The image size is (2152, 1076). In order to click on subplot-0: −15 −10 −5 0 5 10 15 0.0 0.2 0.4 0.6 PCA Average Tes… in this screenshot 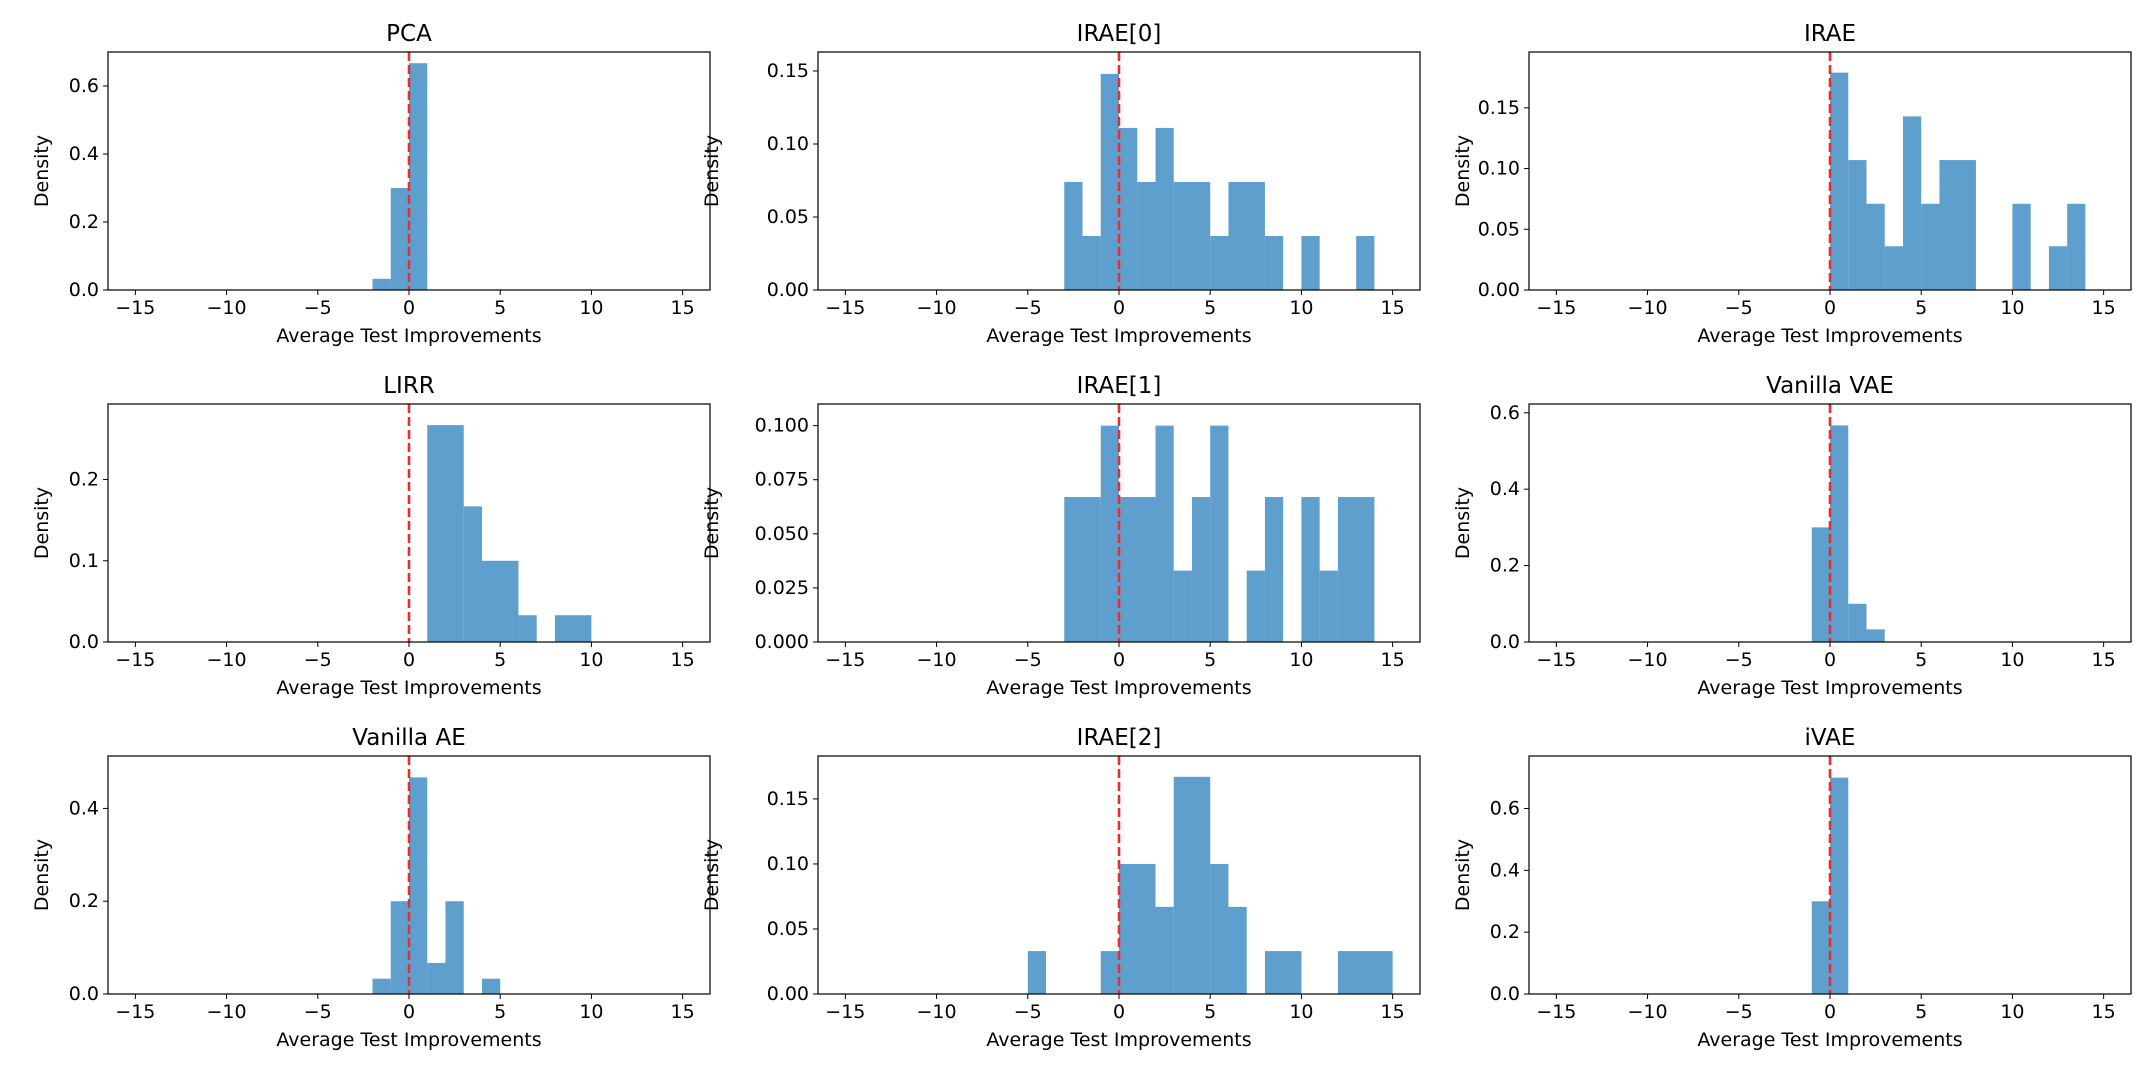, I will do `click(371, 184)`.